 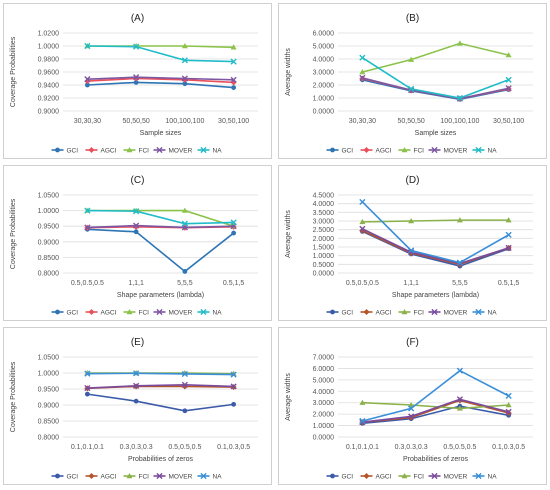 What do you see at coordinates (324, 380) in the screenshot?
I see `y-tick-label: 5.0000` at bounding box center [324, 380].